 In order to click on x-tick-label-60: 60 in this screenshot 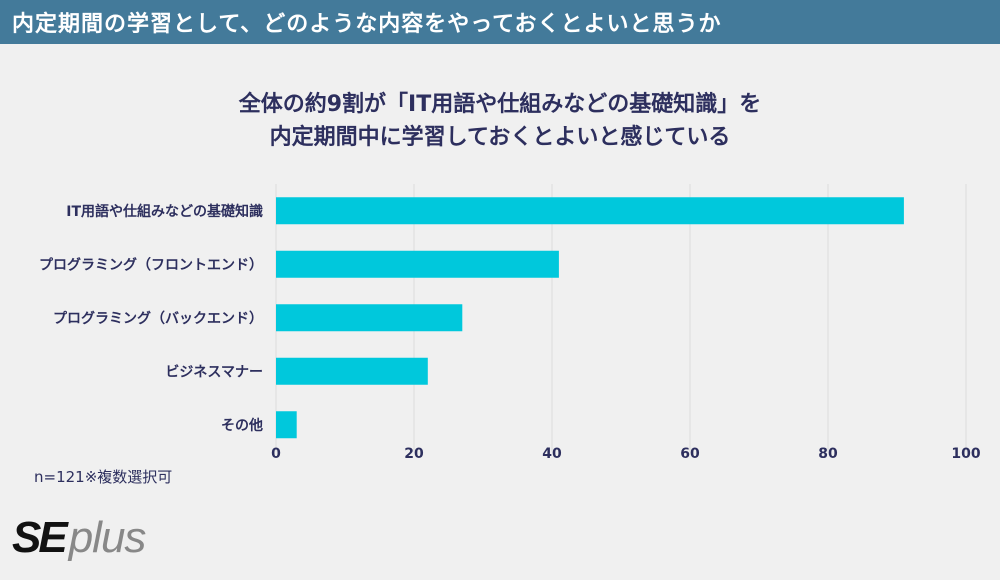, I will do `click(690, 454)`.